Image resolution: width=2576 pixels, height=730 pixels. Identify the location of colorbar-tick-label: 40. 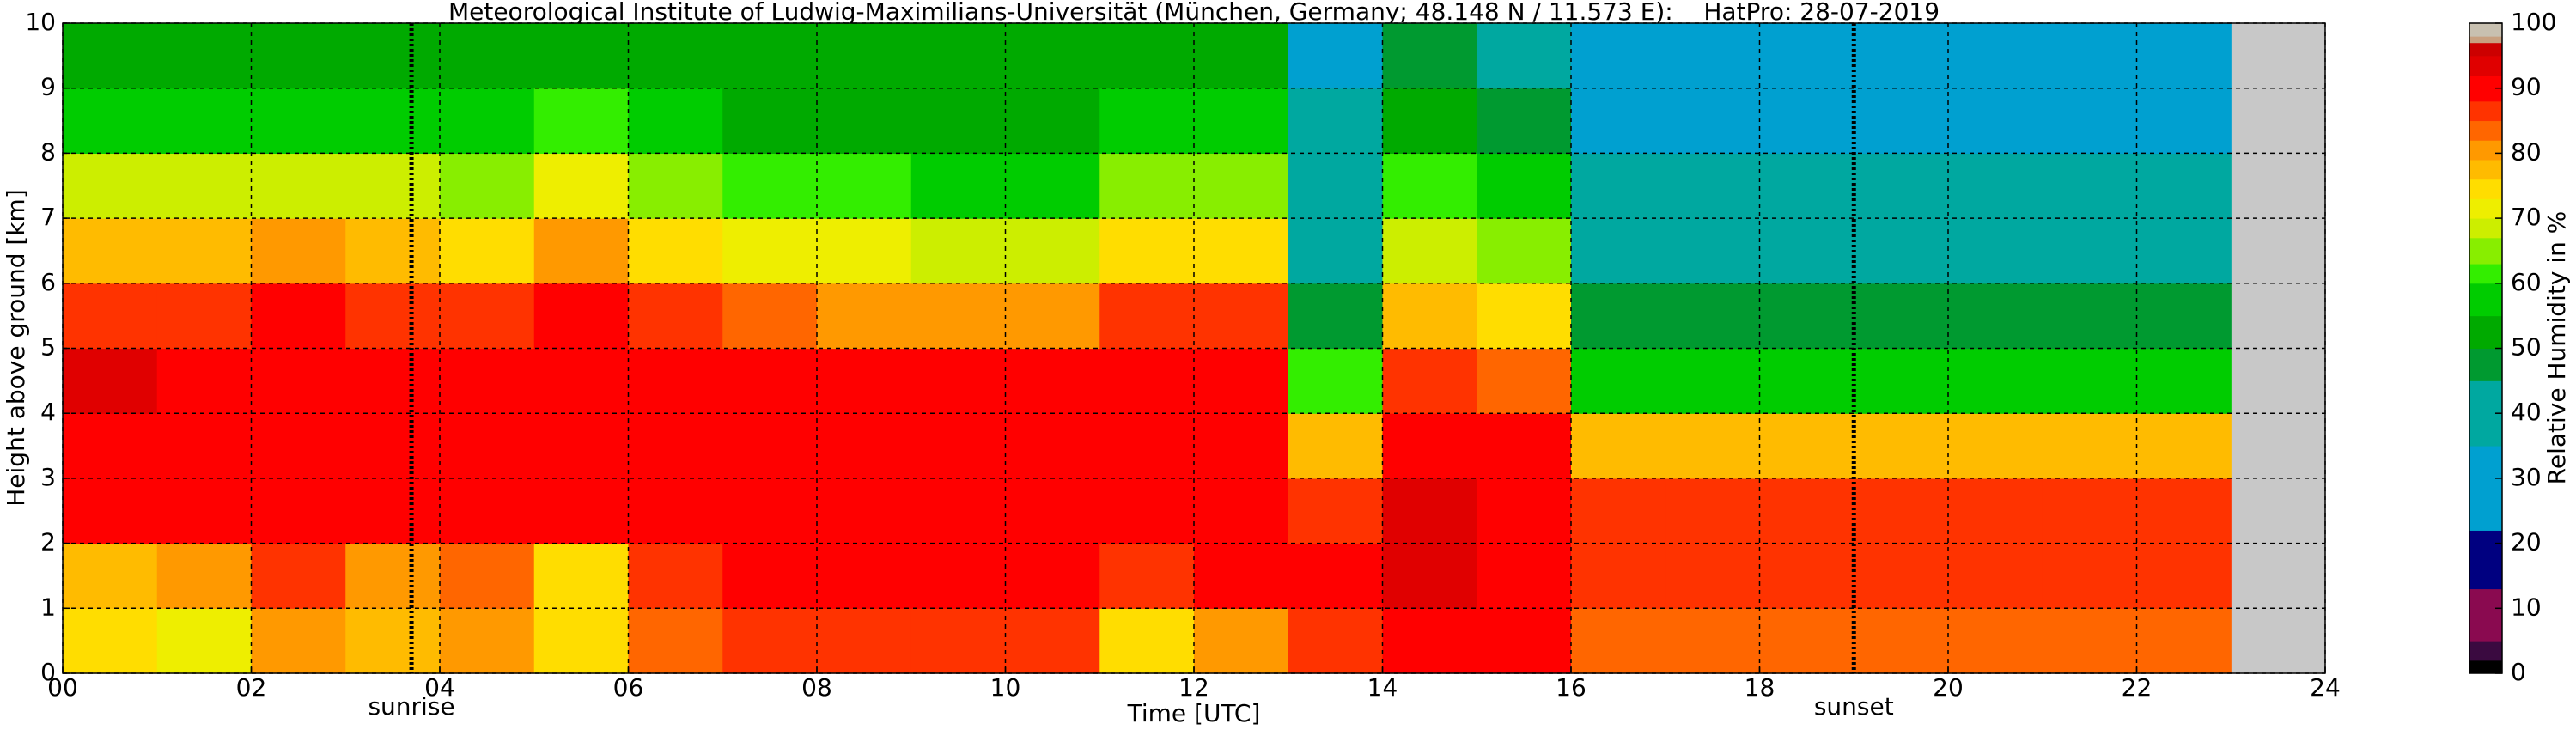
(2526, 412).